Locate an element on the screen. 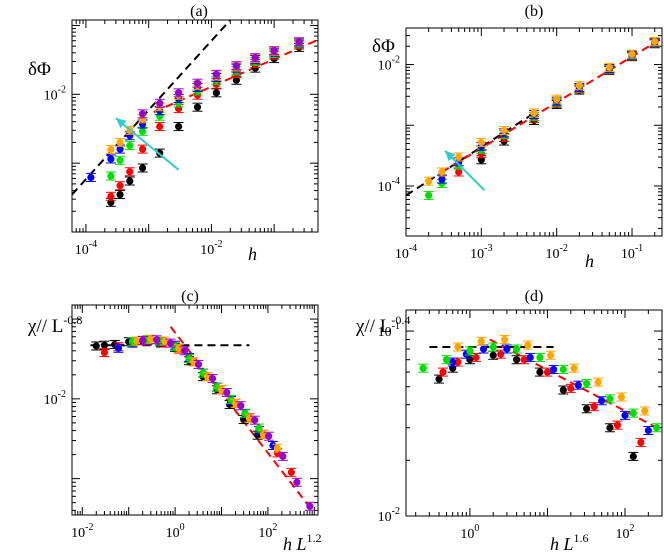  panel-a-series-purple is located at coordinates (221, 78).